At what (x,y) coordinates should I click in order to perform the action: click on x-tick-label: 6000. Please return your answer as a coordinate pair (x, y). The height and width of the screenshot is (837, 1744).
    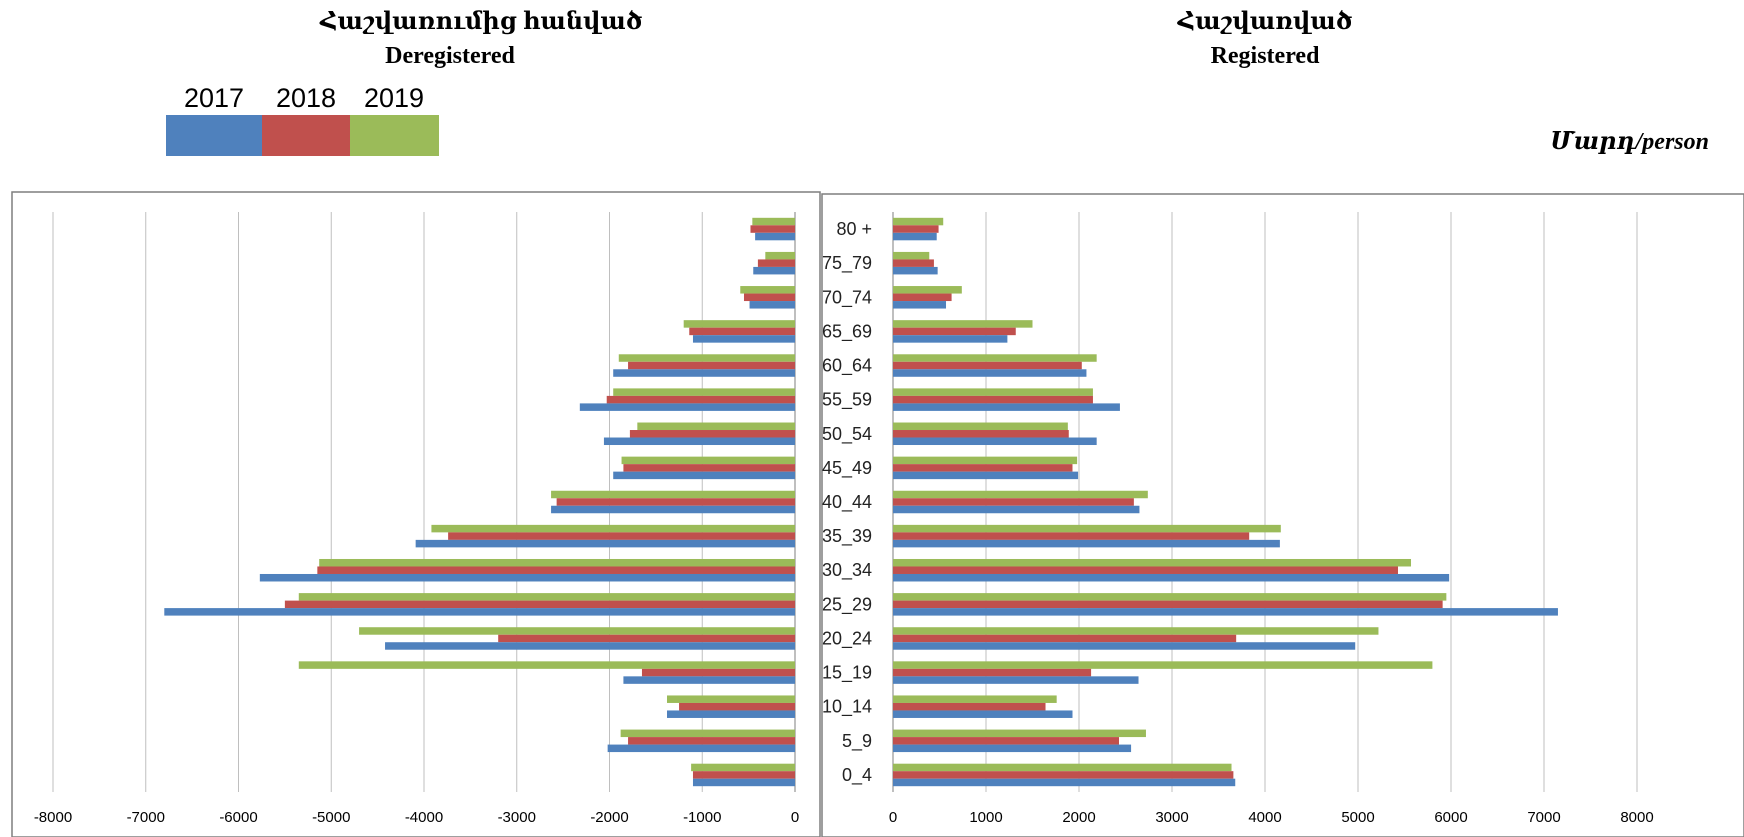
    Looking at the image, I should click on (1450, 817).